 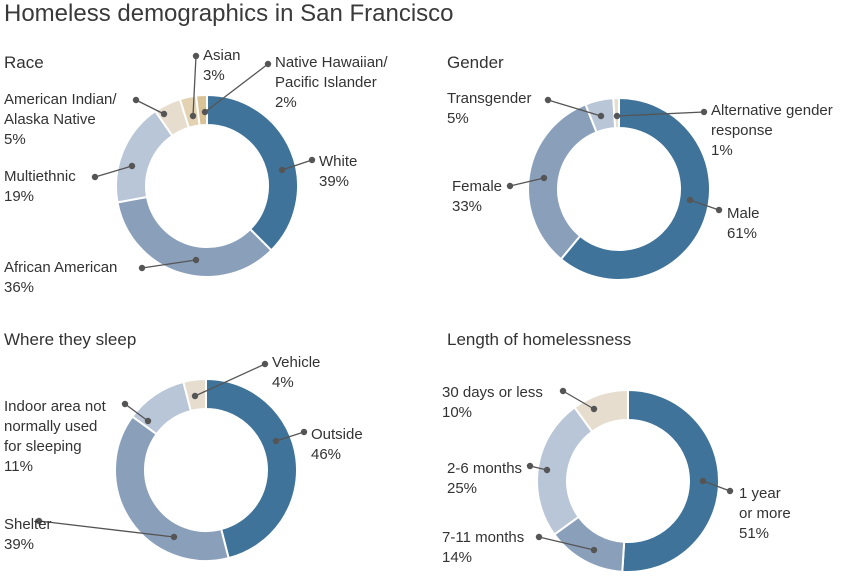 What do you see at coordinates (50, 119) in the screenshot?
I see `slice-name-label: Alaska Native` at bounding box center [50, 119].